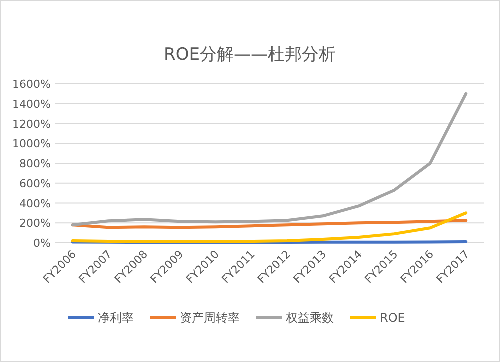 This screenshot has width=500, height=362. I want to click on chart-title: ROE分解——杜邦分析, so click(250, 55).